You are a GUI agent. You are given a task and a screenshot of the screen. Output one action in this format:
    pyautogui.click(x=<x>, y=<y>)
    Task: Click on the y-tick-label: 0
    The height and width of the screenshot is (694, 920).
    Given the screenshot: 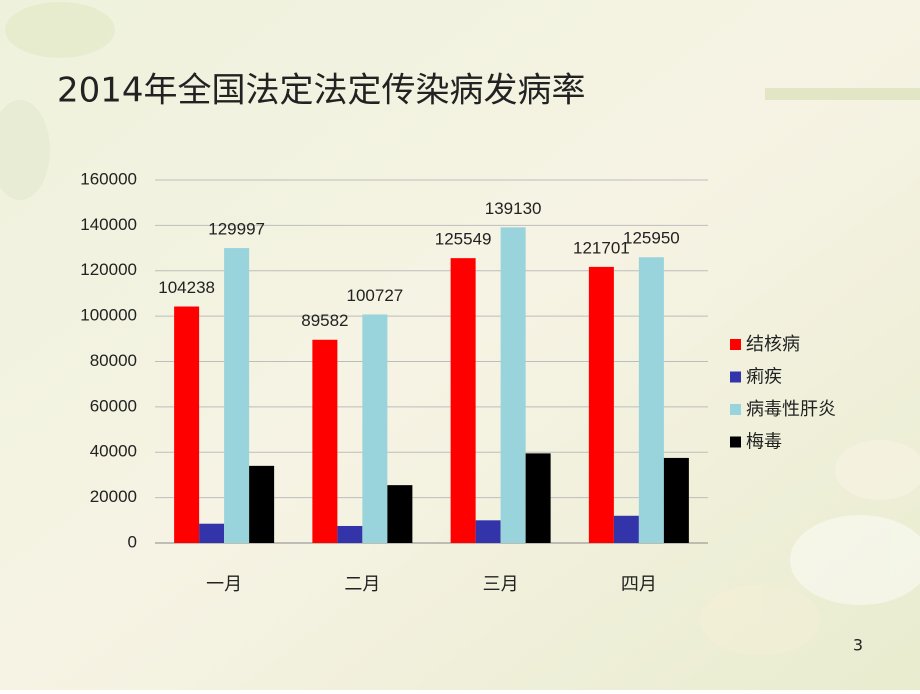 What is the action you would take?
    pyautogui.click(x=132, y=541)
    